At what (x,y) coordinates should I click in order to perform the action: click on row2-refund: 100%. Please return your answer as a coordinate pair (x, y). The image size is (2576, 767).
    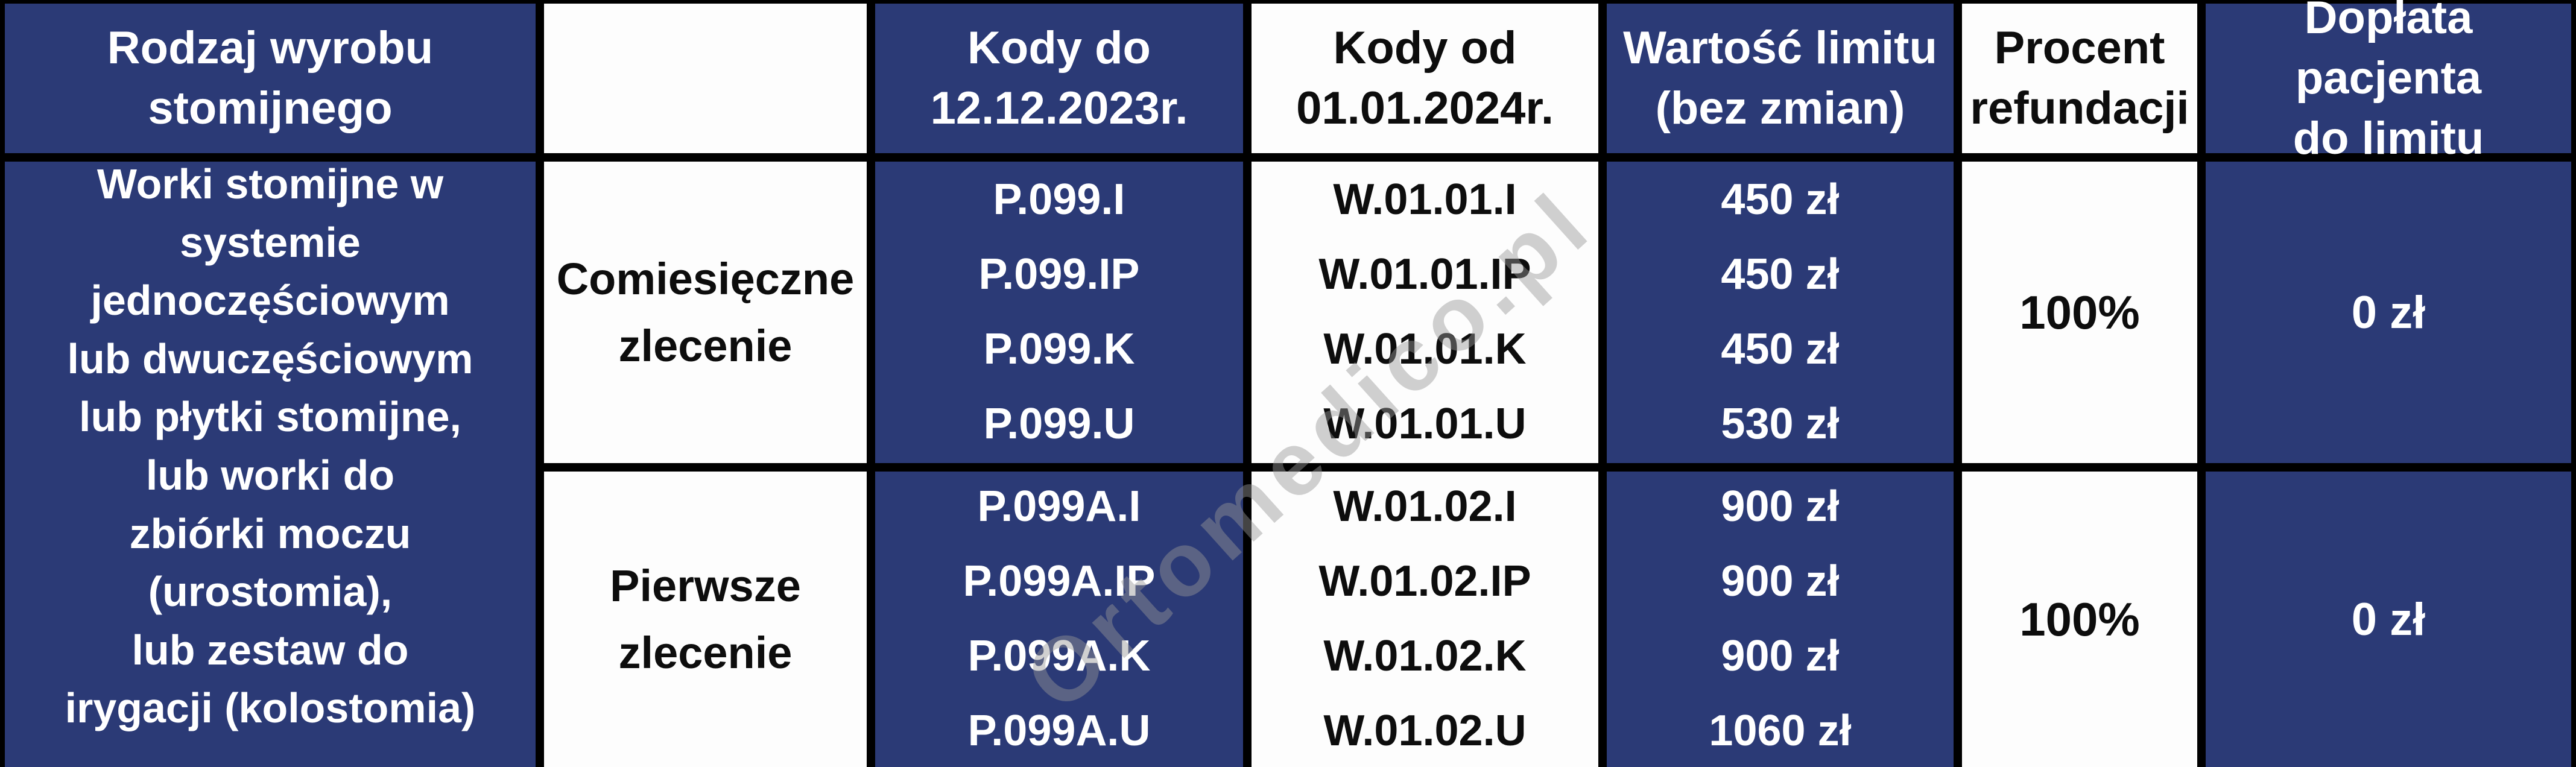
    Looking at the image, I should click on (2079, 620).